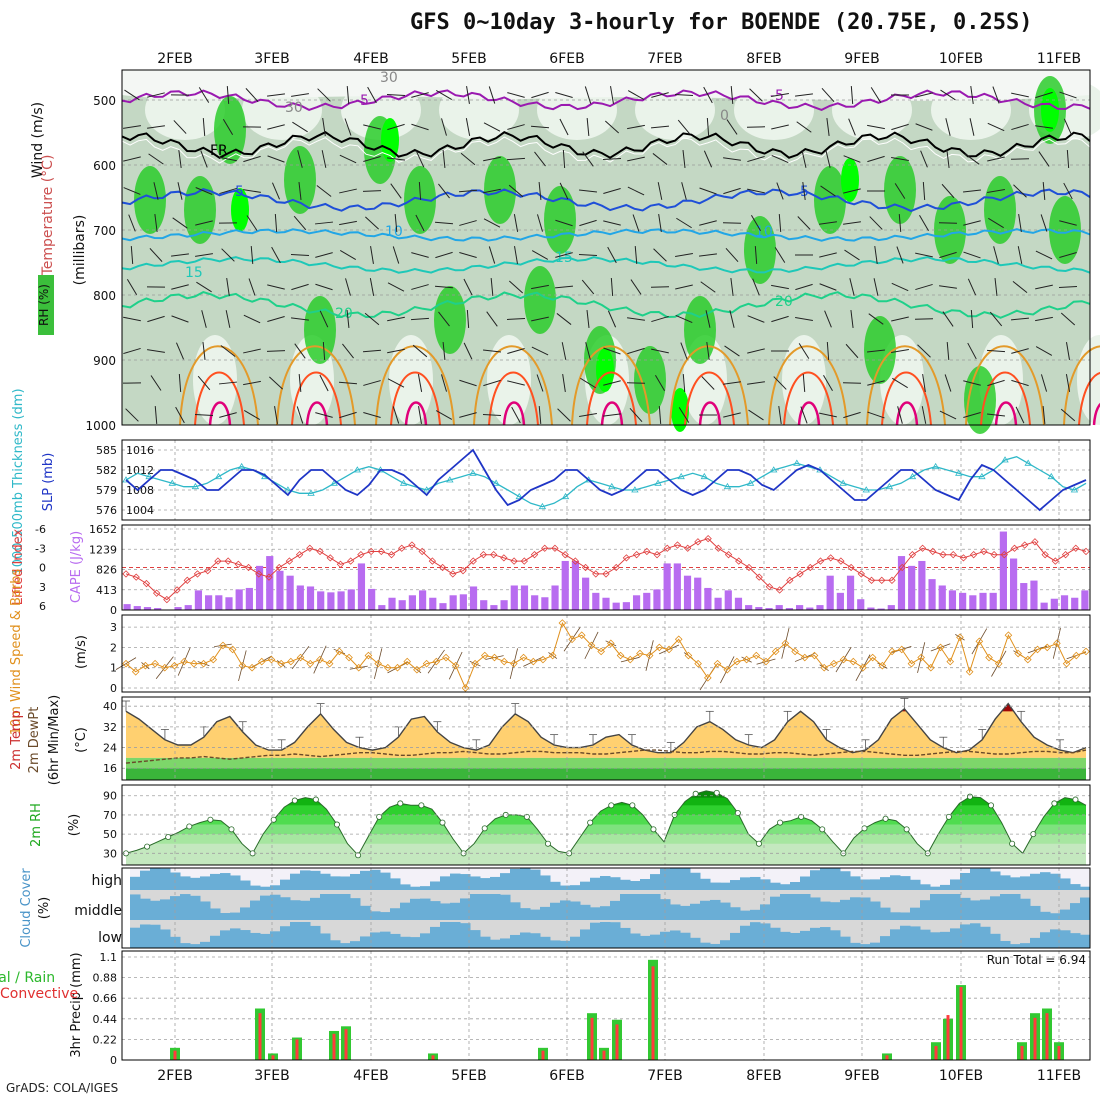  Describe the element at coordinates (900, 190) in the screenshot. I see `rh-moist-blob` at that location.